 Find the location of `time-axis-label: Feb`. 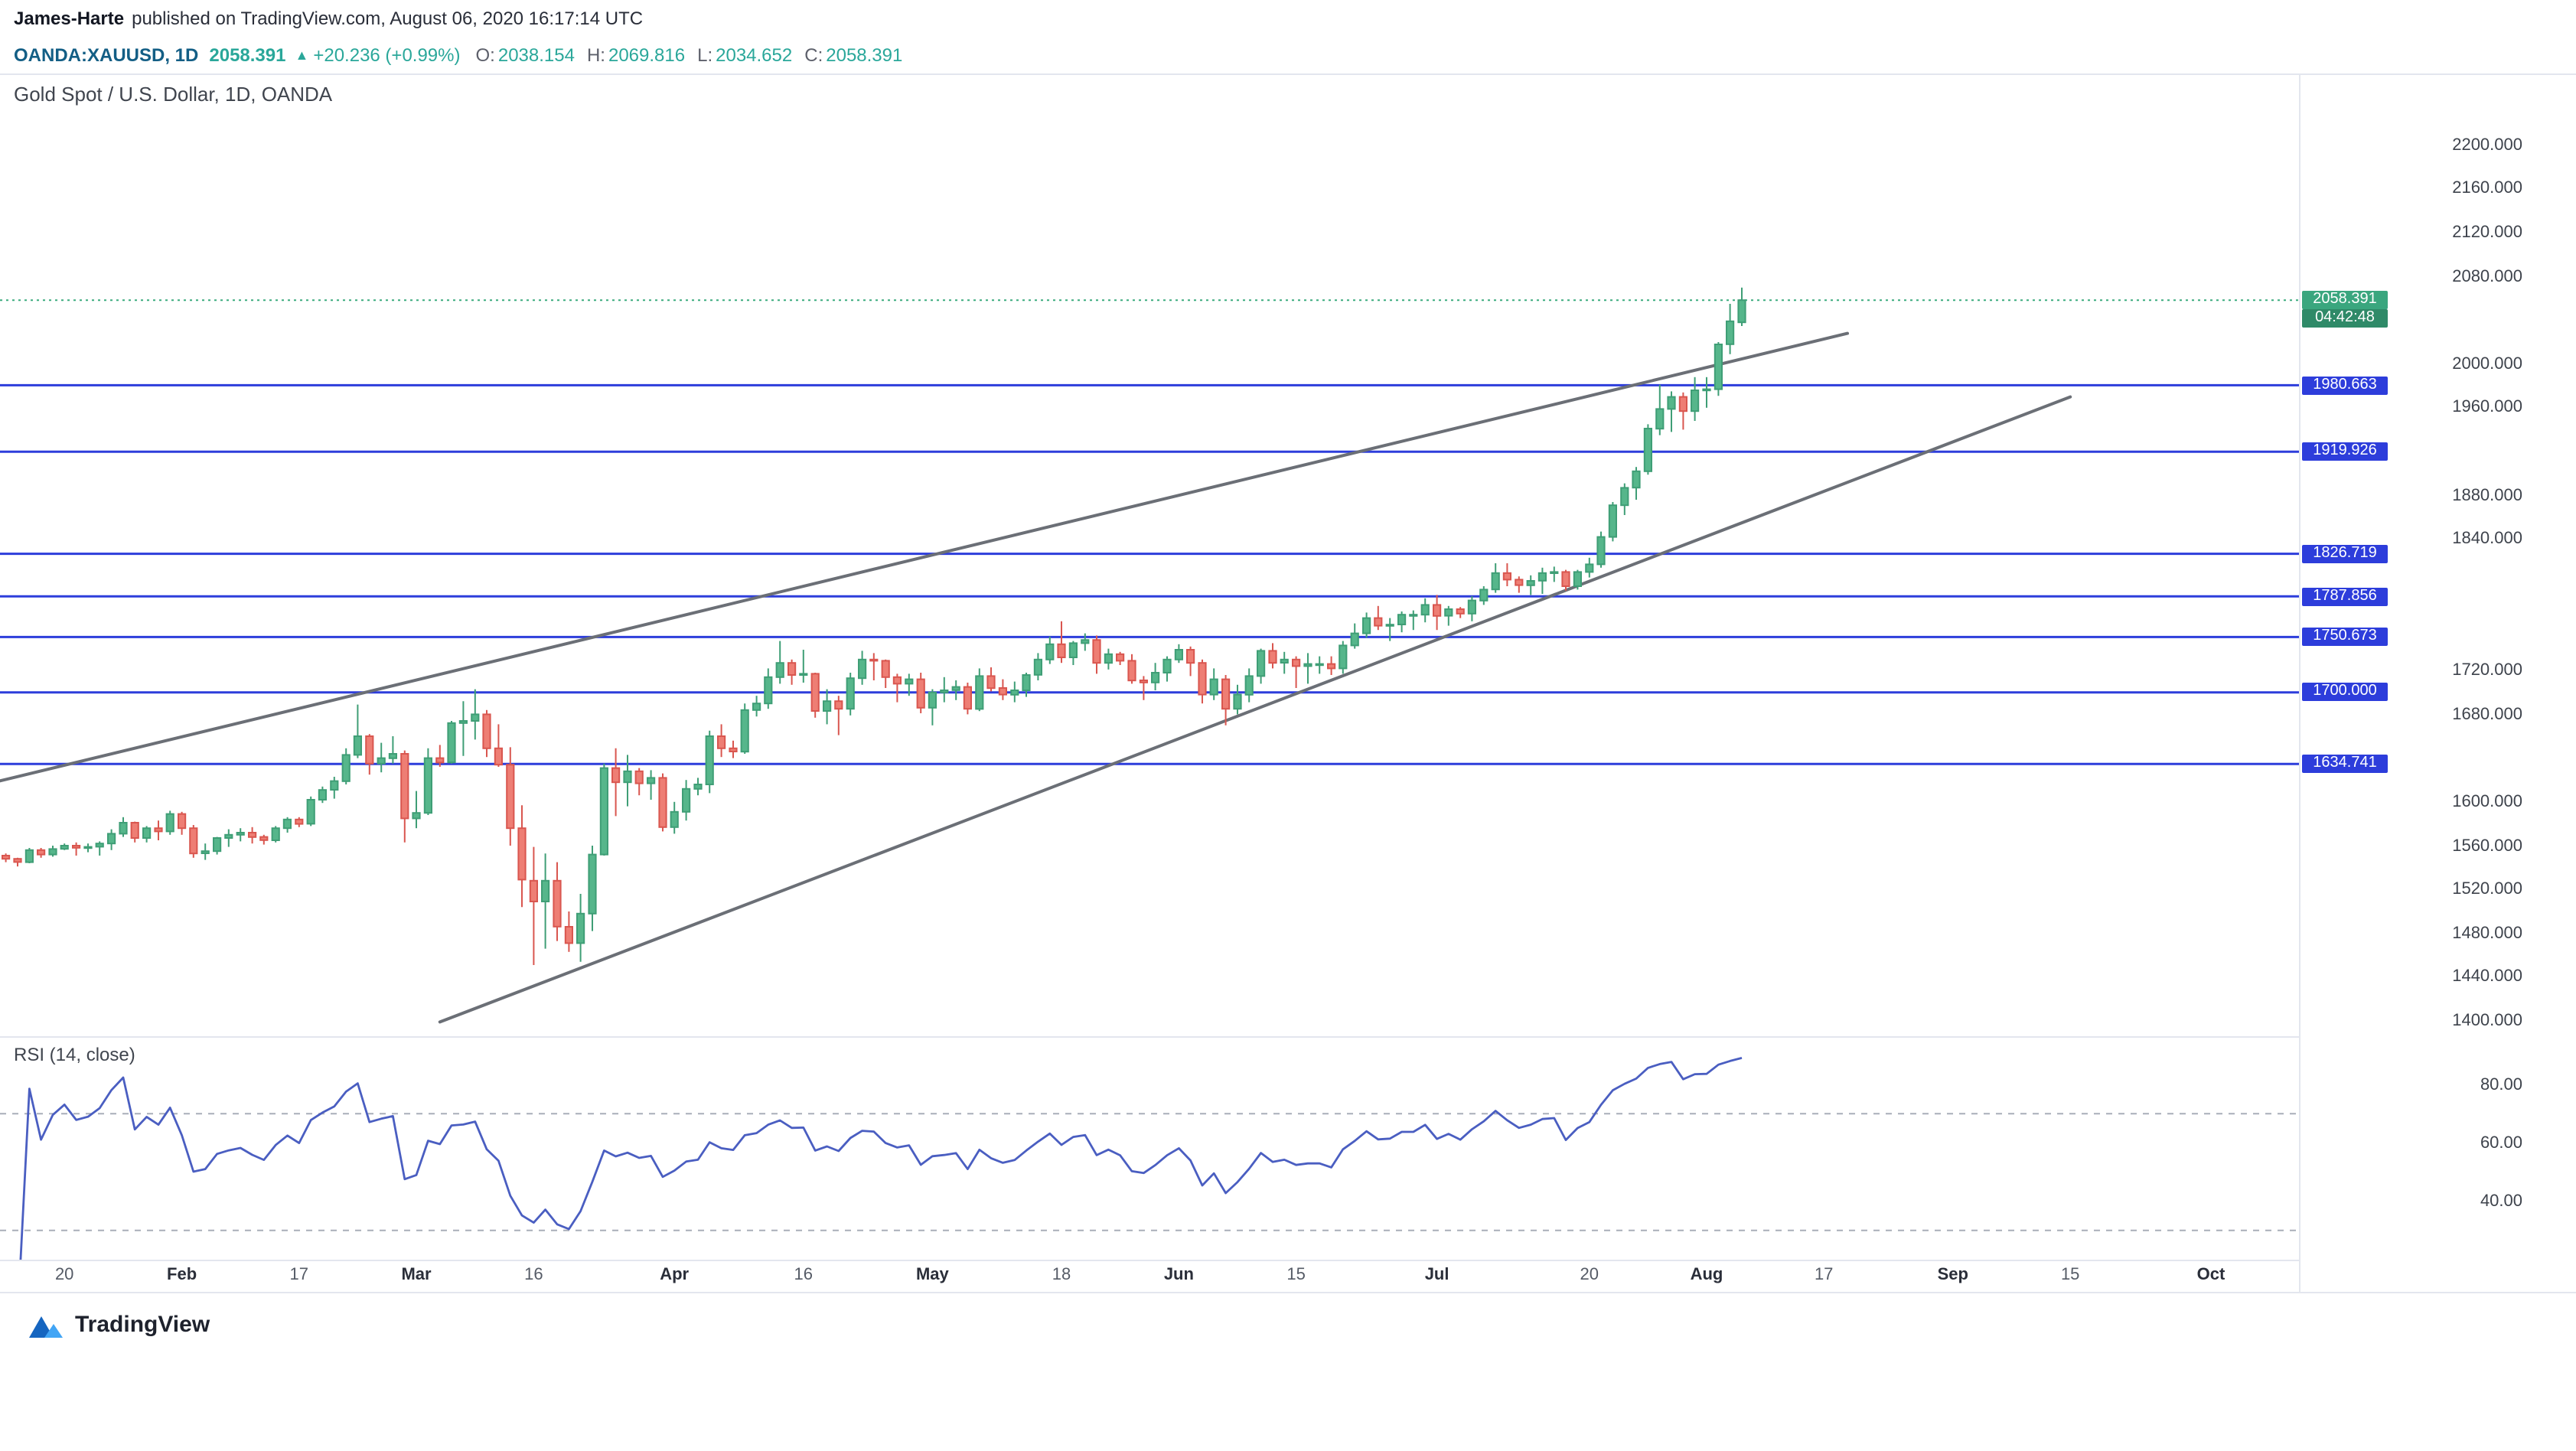

time-axis-label: Feb is located at coordinates (182, 1275).